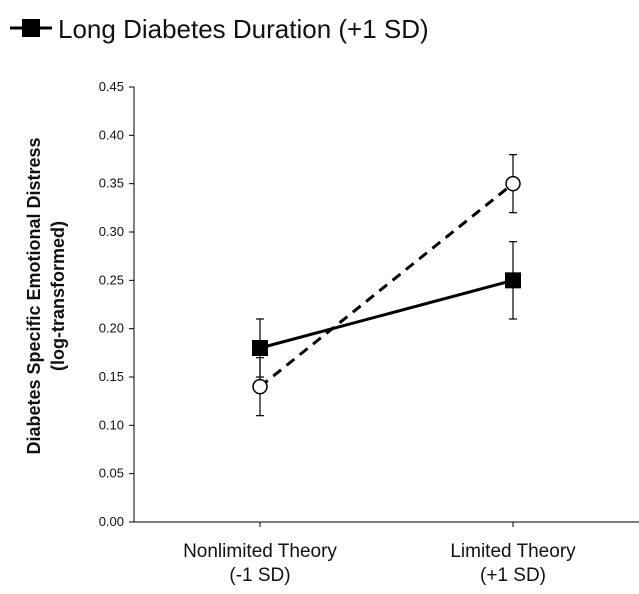  Describe the element at coordinates (111, 183) in the screenshot. I see `y-tick-label: 0.35` at that location.